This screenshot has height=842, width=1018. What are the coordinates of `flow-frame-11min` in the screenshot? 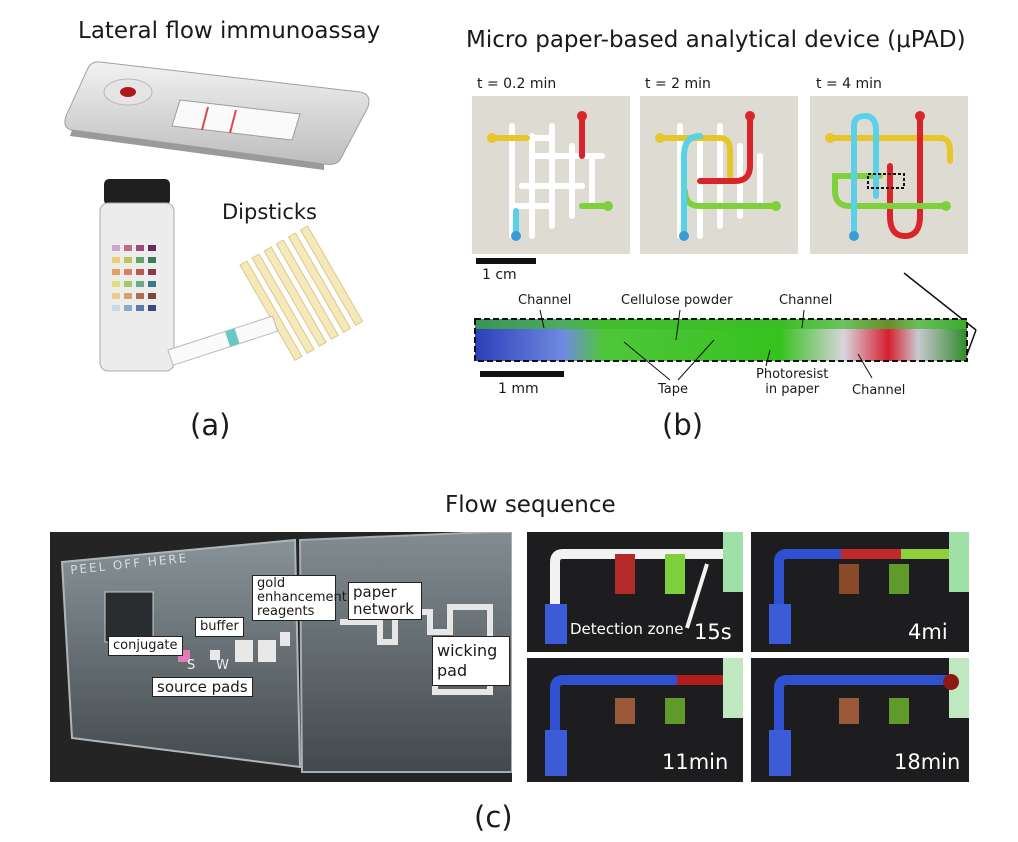 It's located at (635, 720).